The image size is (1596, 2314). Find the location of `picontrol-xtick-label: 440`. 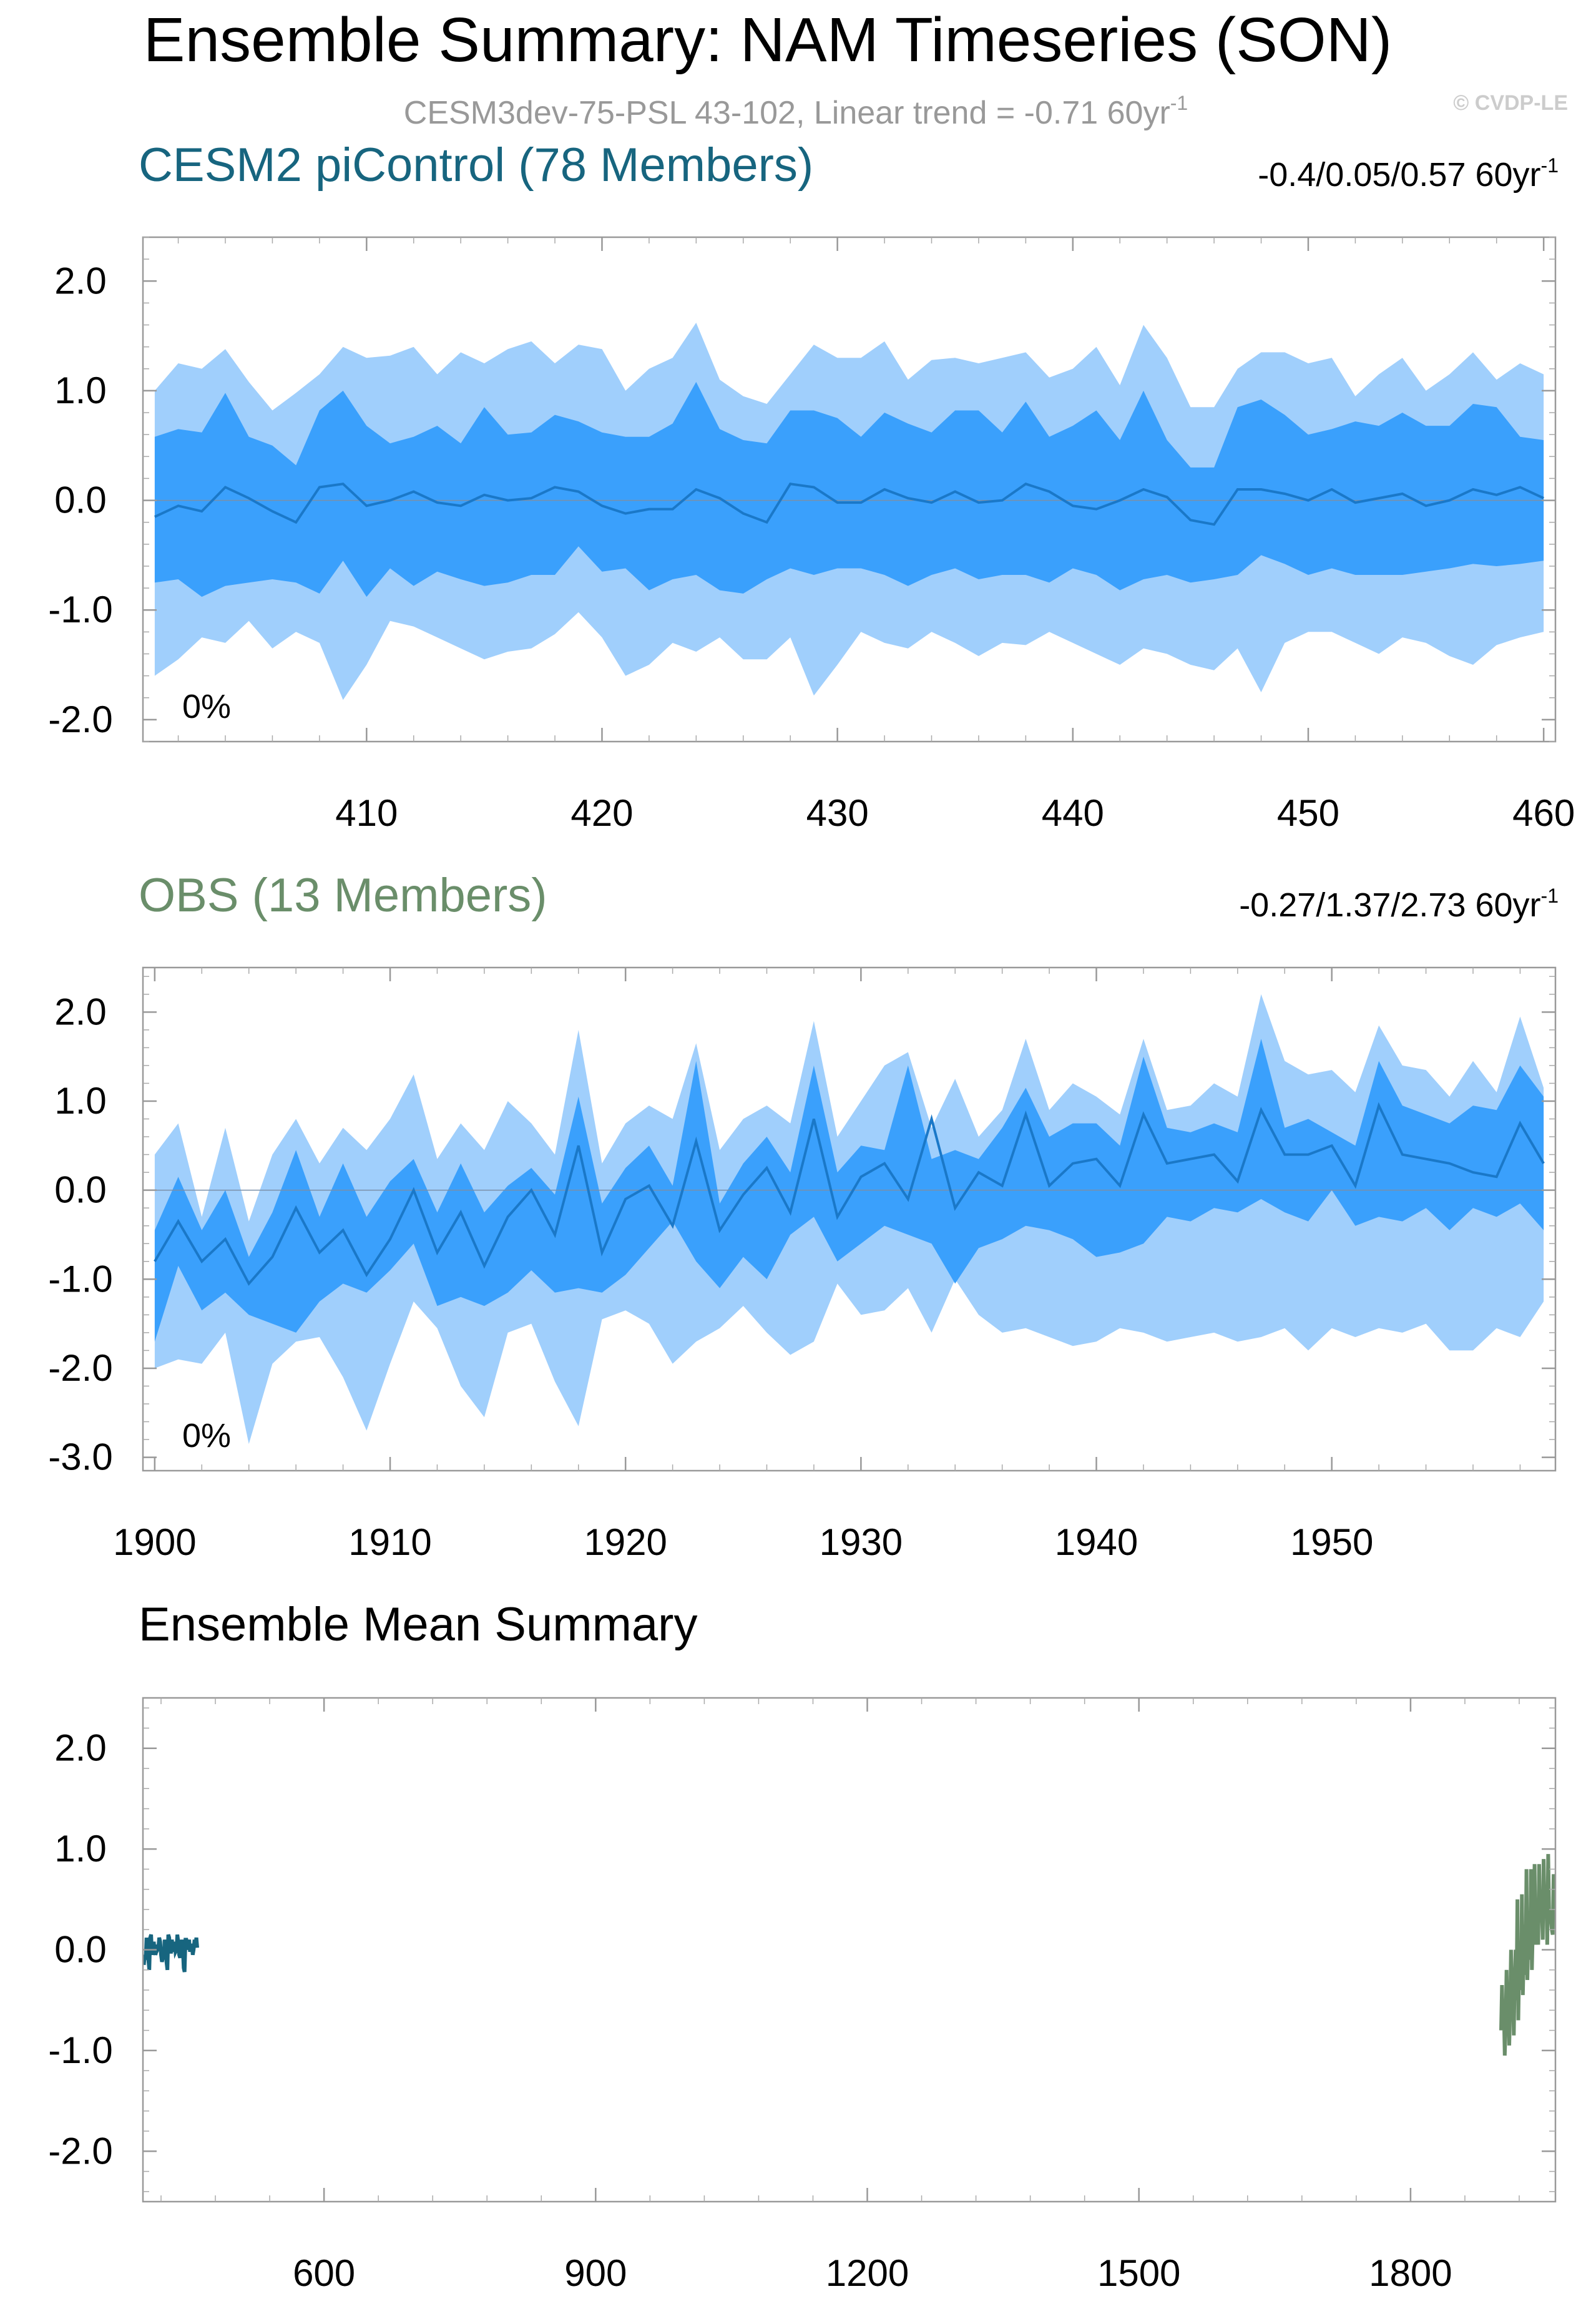

picontrol-xtick-label: 440 is located at coordinates (1073, 813).